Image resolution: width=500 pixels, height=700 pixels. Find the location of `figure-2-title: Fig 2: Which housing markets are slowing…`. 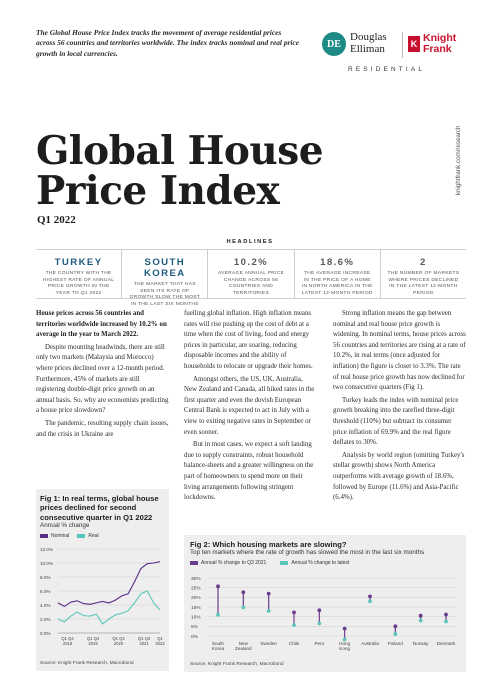

figure-2-title: Fig 2: Which housing markets are slowing… is located at coordinates (268, 544).